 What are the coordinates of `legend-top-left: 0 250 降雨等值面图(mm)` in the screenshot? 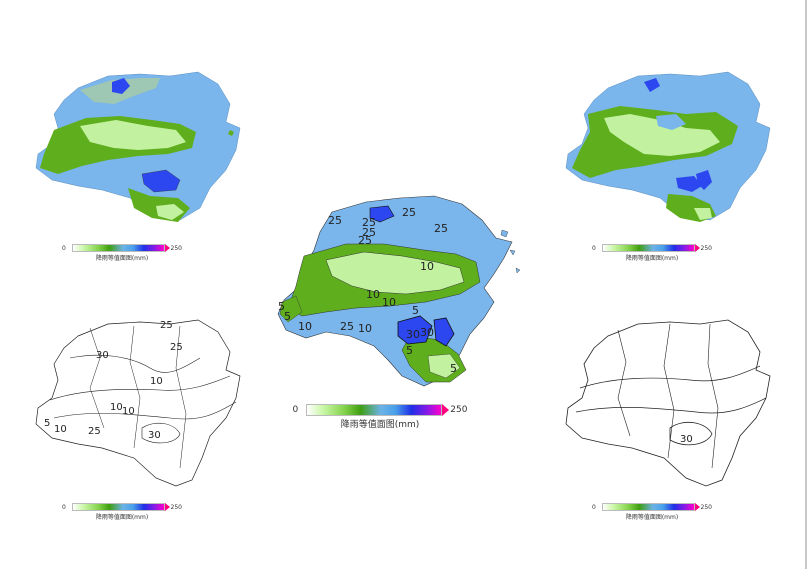 It's located at (122, 253).